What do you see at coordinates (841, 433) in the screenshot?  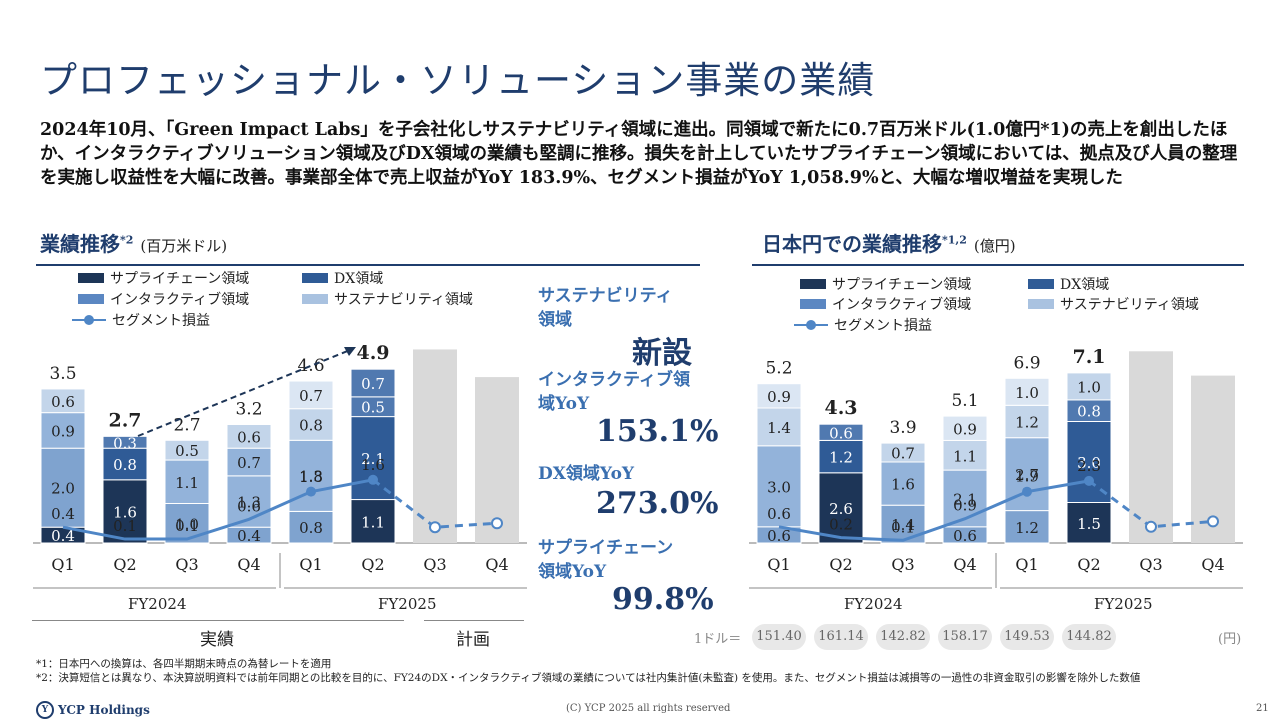 I see `jpy-bar-label-1-2: 0.6` at bounding box center [841, 433].